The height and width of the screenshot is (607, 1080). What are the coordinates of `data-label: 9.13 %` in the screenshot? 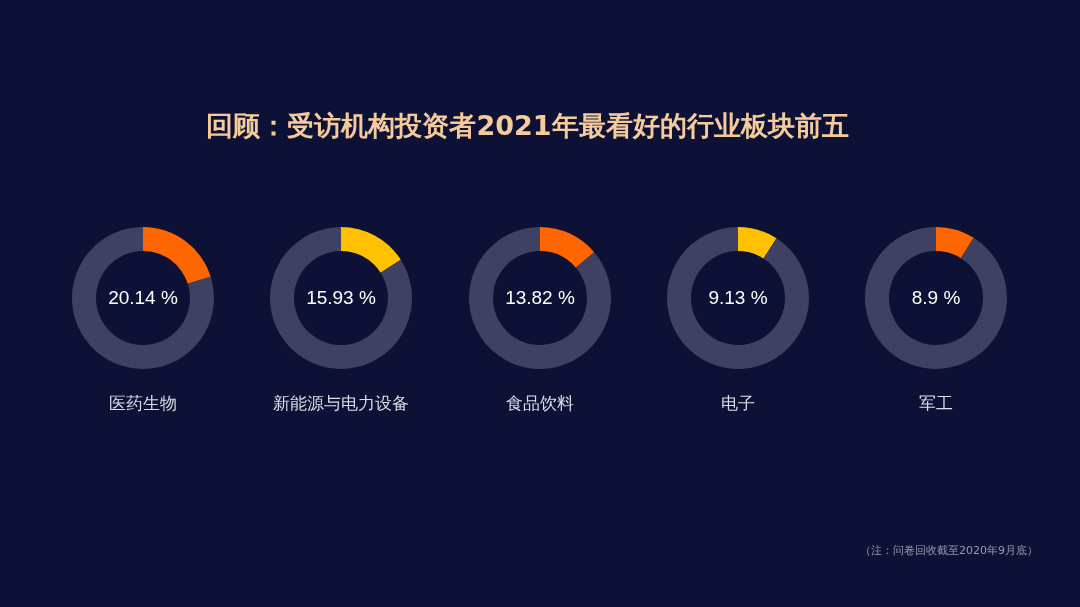 It's located at (738, 297).